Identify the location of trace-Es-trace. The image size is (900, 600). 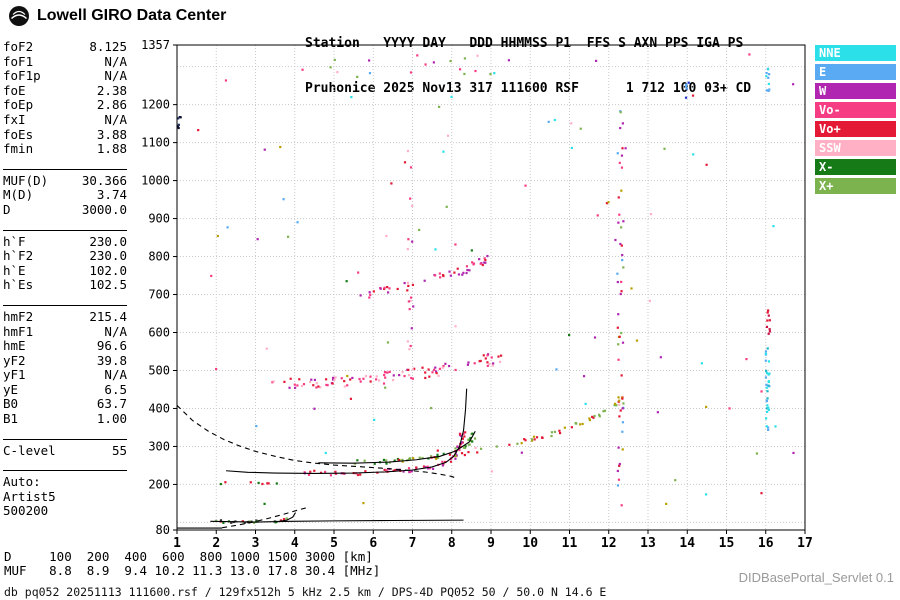
(337, 521).